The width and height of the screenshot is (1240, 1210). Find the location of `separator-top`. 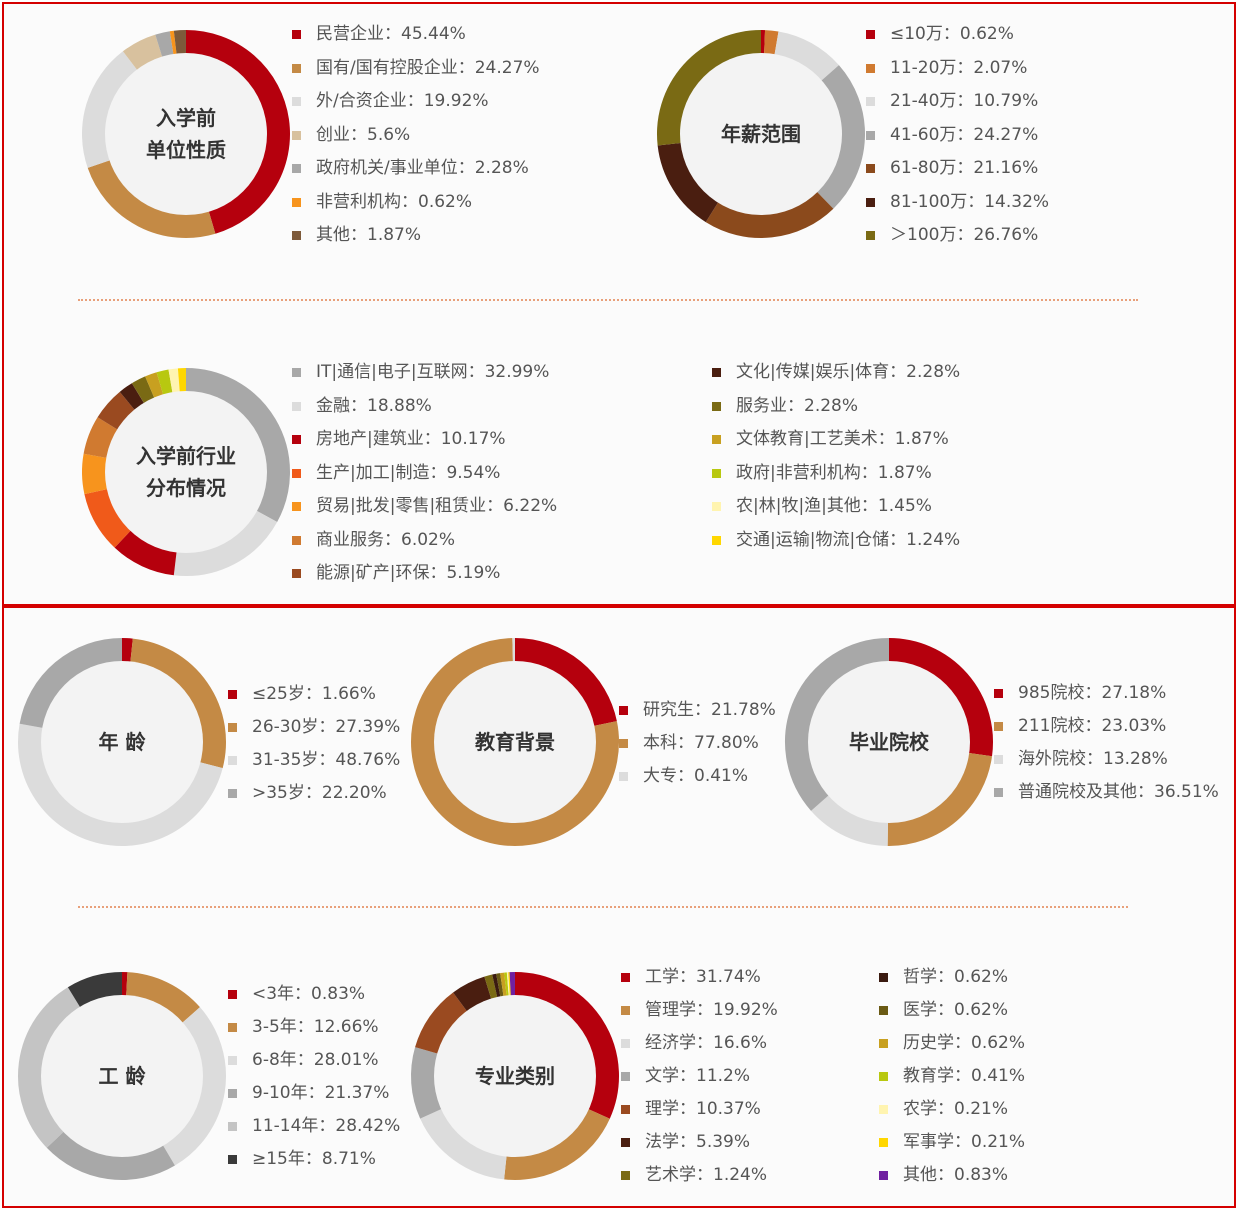

separator-top is located at coordinates (608, 300).